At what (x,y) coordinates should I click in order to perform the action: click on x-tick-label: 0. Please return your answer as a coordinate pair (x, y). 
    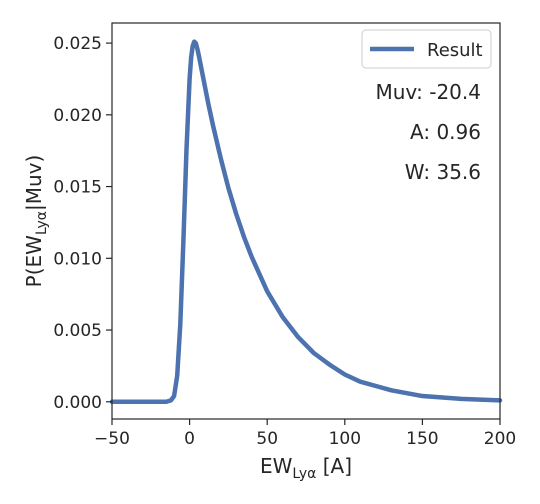
    Looking at the image, I should click on (189, 439).